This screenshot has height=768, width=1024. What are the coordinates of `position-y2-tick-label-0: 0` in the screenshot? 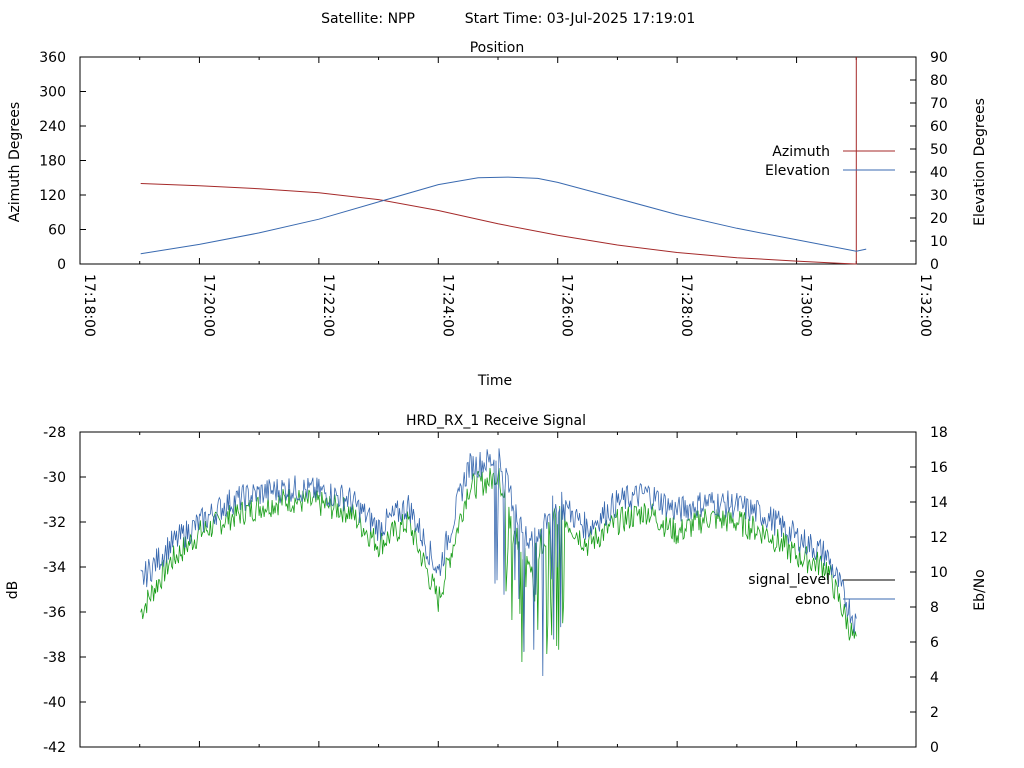 It's located at (934, 265).